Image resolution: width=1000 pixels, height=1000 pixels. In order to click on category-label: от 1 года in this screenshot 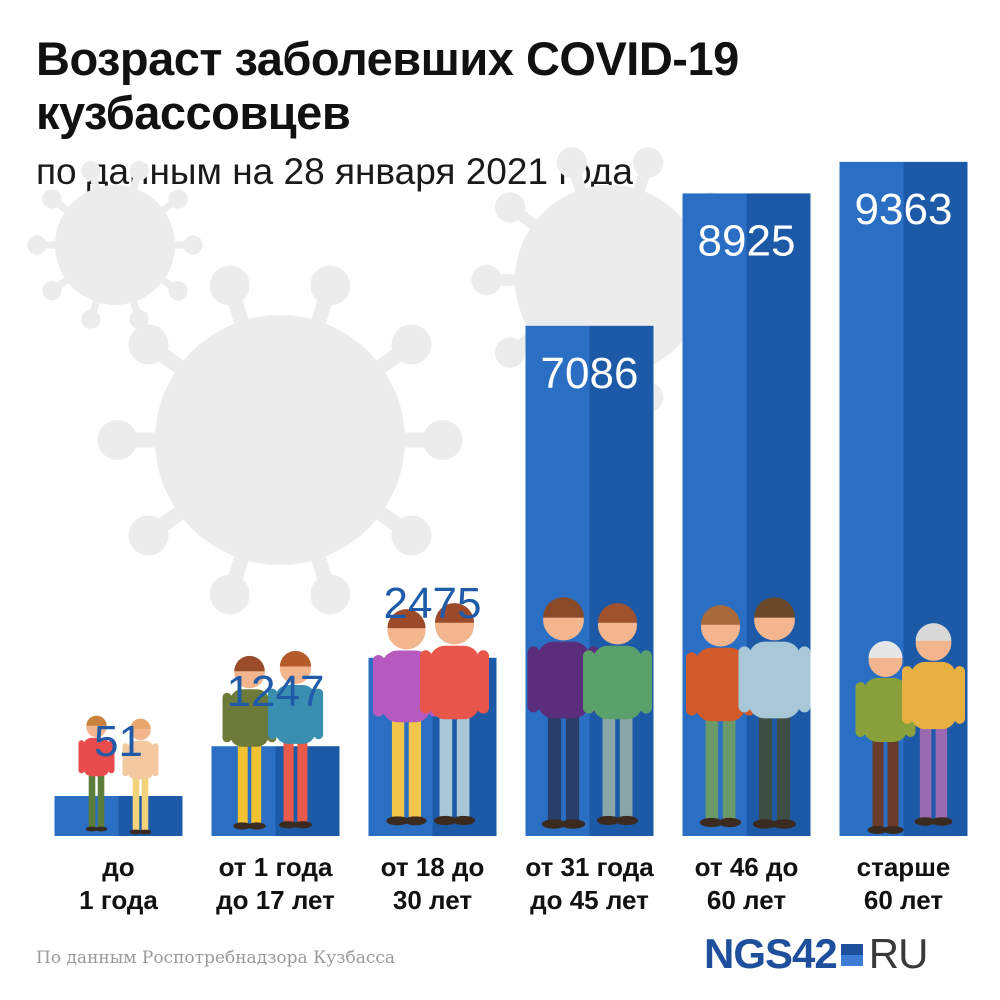, I will do `click(276, 867)`.